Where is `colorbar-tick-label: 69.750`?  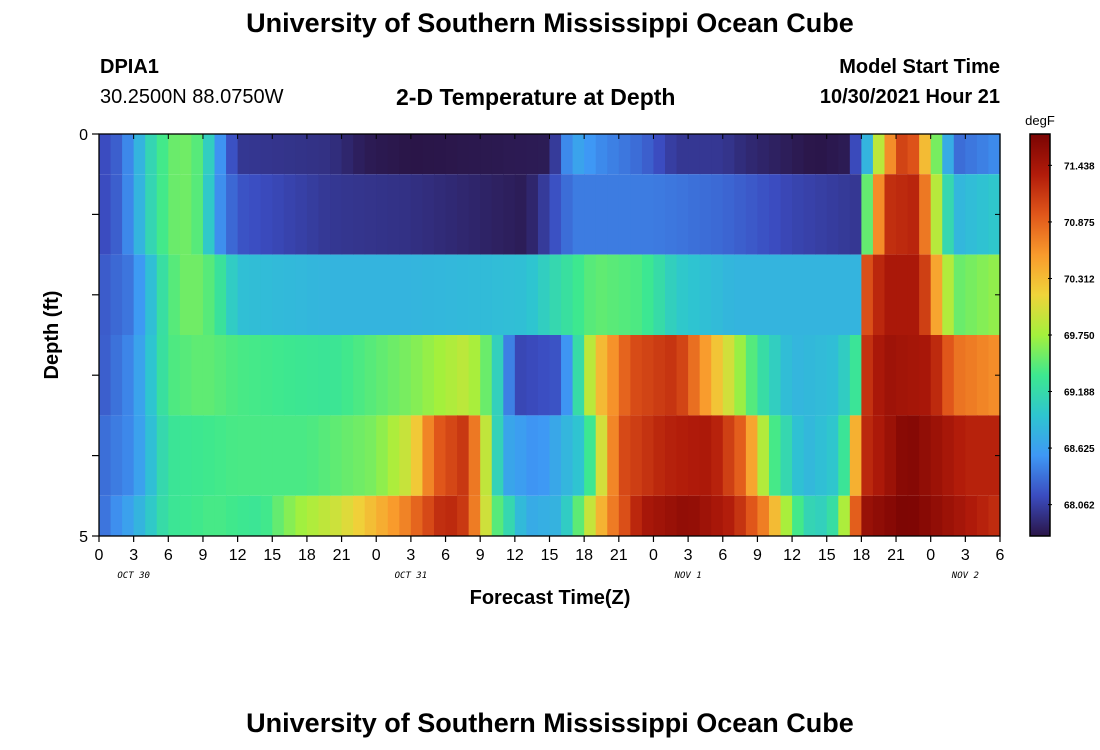
colorbar-tick-label: 69.750 is located at coordinates (1079, 336).